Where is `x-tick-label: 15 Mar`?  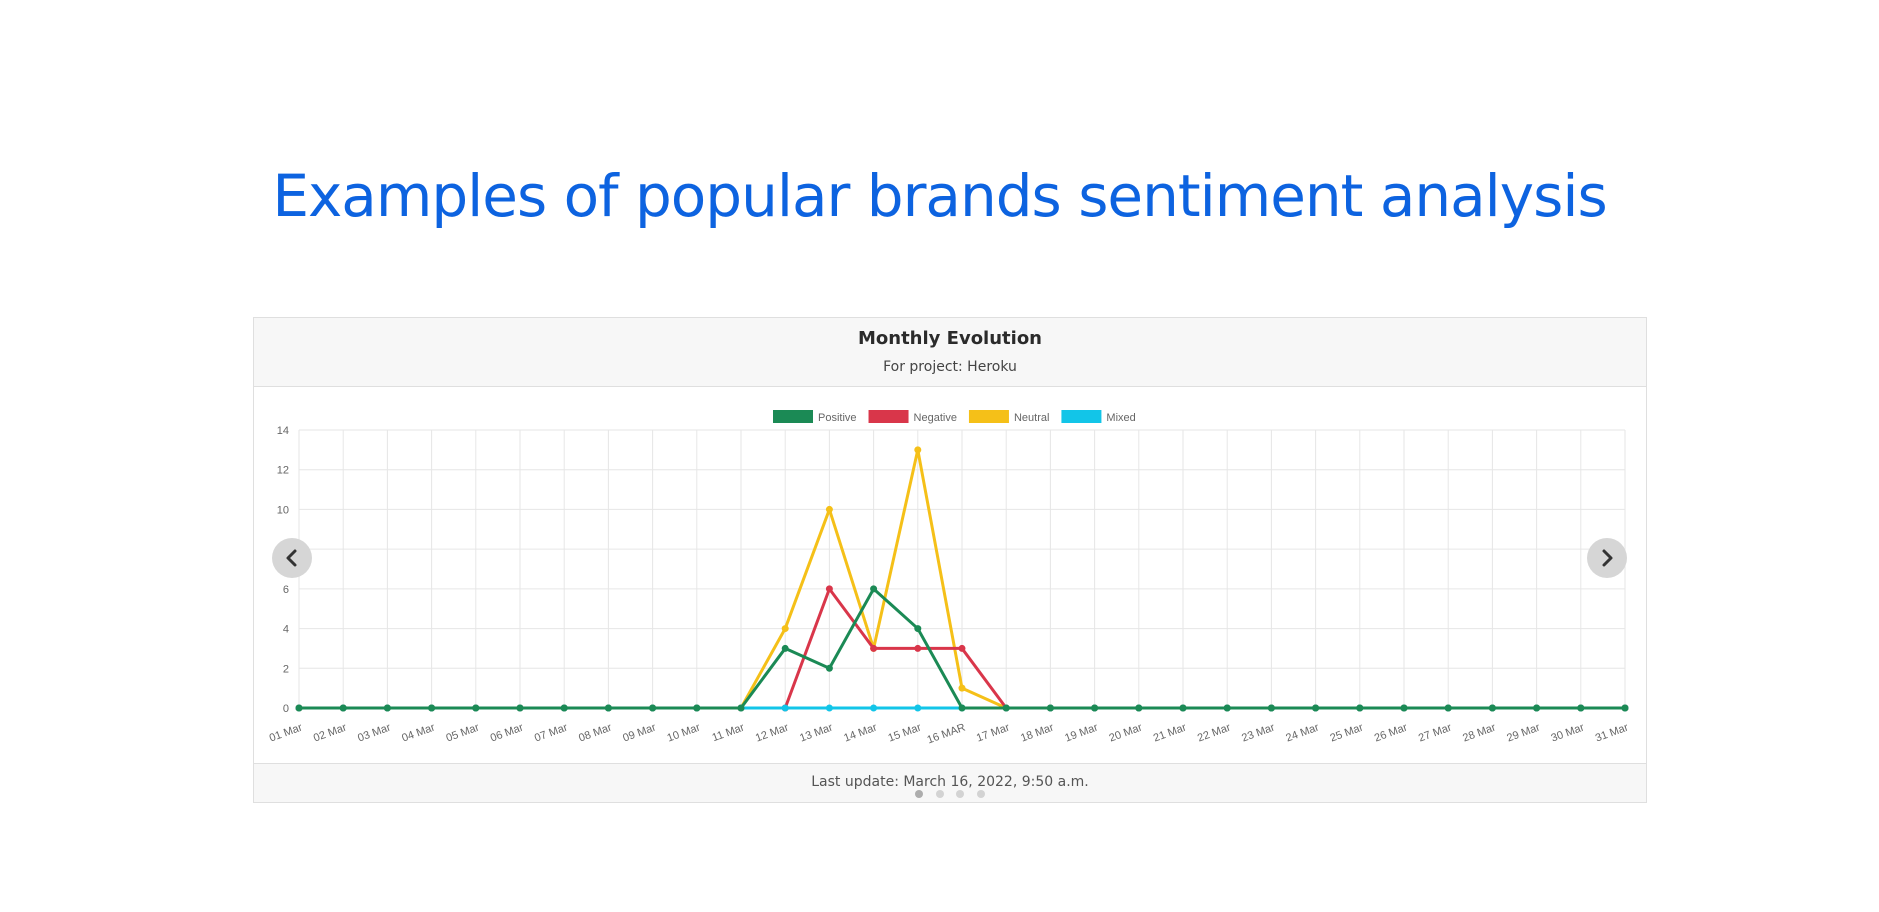
x-tick-label: 15 Mar is located at coordinates (905, 732).